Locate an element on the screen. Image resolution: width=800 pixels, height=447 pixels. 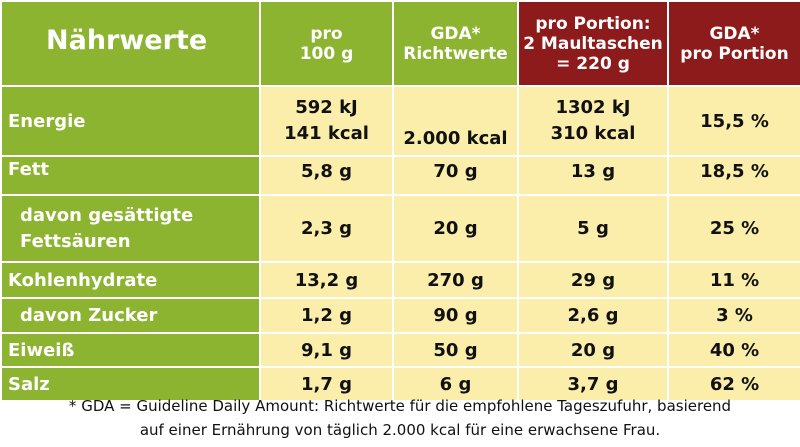
header-pro-100g: pro 100 g is located at coordinates (326, 43).